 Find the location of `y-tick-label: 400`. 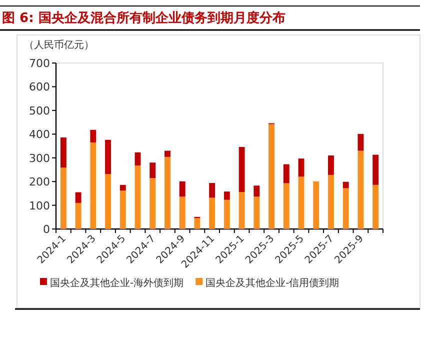

y-tick-label: 400 is located at coordinates (39, 135).